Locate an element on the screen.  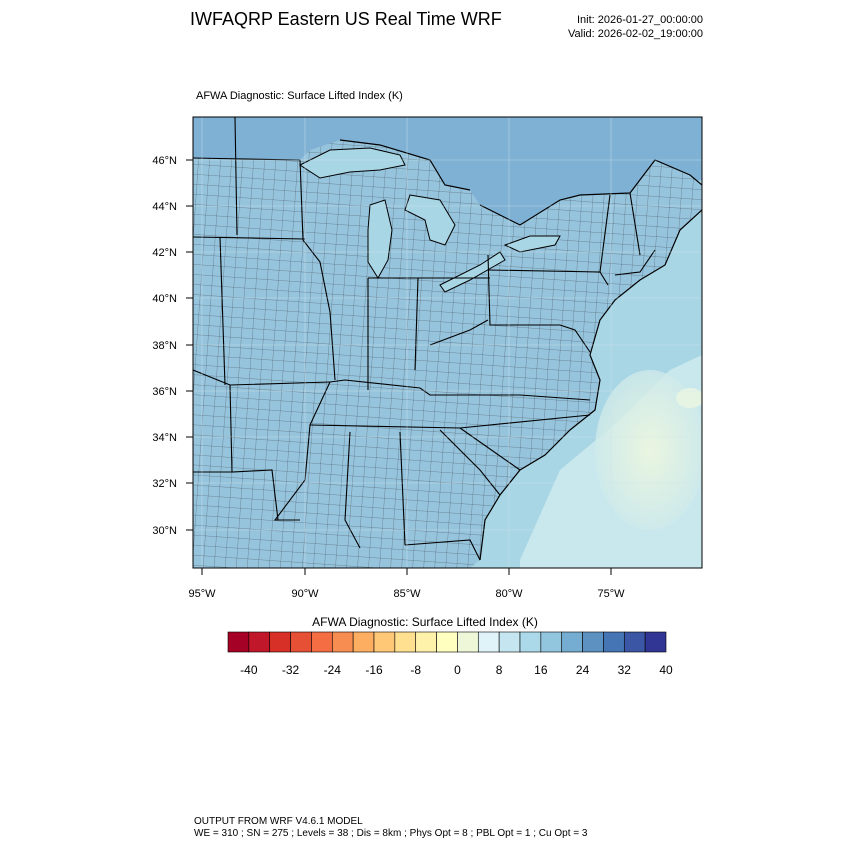
lat-label: 46°N is located at coordinates (164, 161).